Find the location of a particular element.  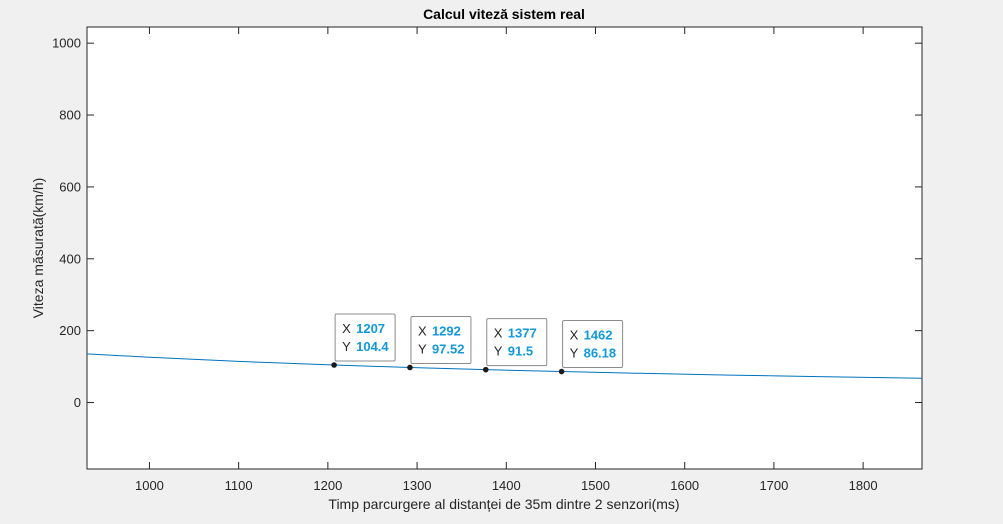

y-axis-label: Viteza măsurată(km/h) is located at coordinates (38, 248).